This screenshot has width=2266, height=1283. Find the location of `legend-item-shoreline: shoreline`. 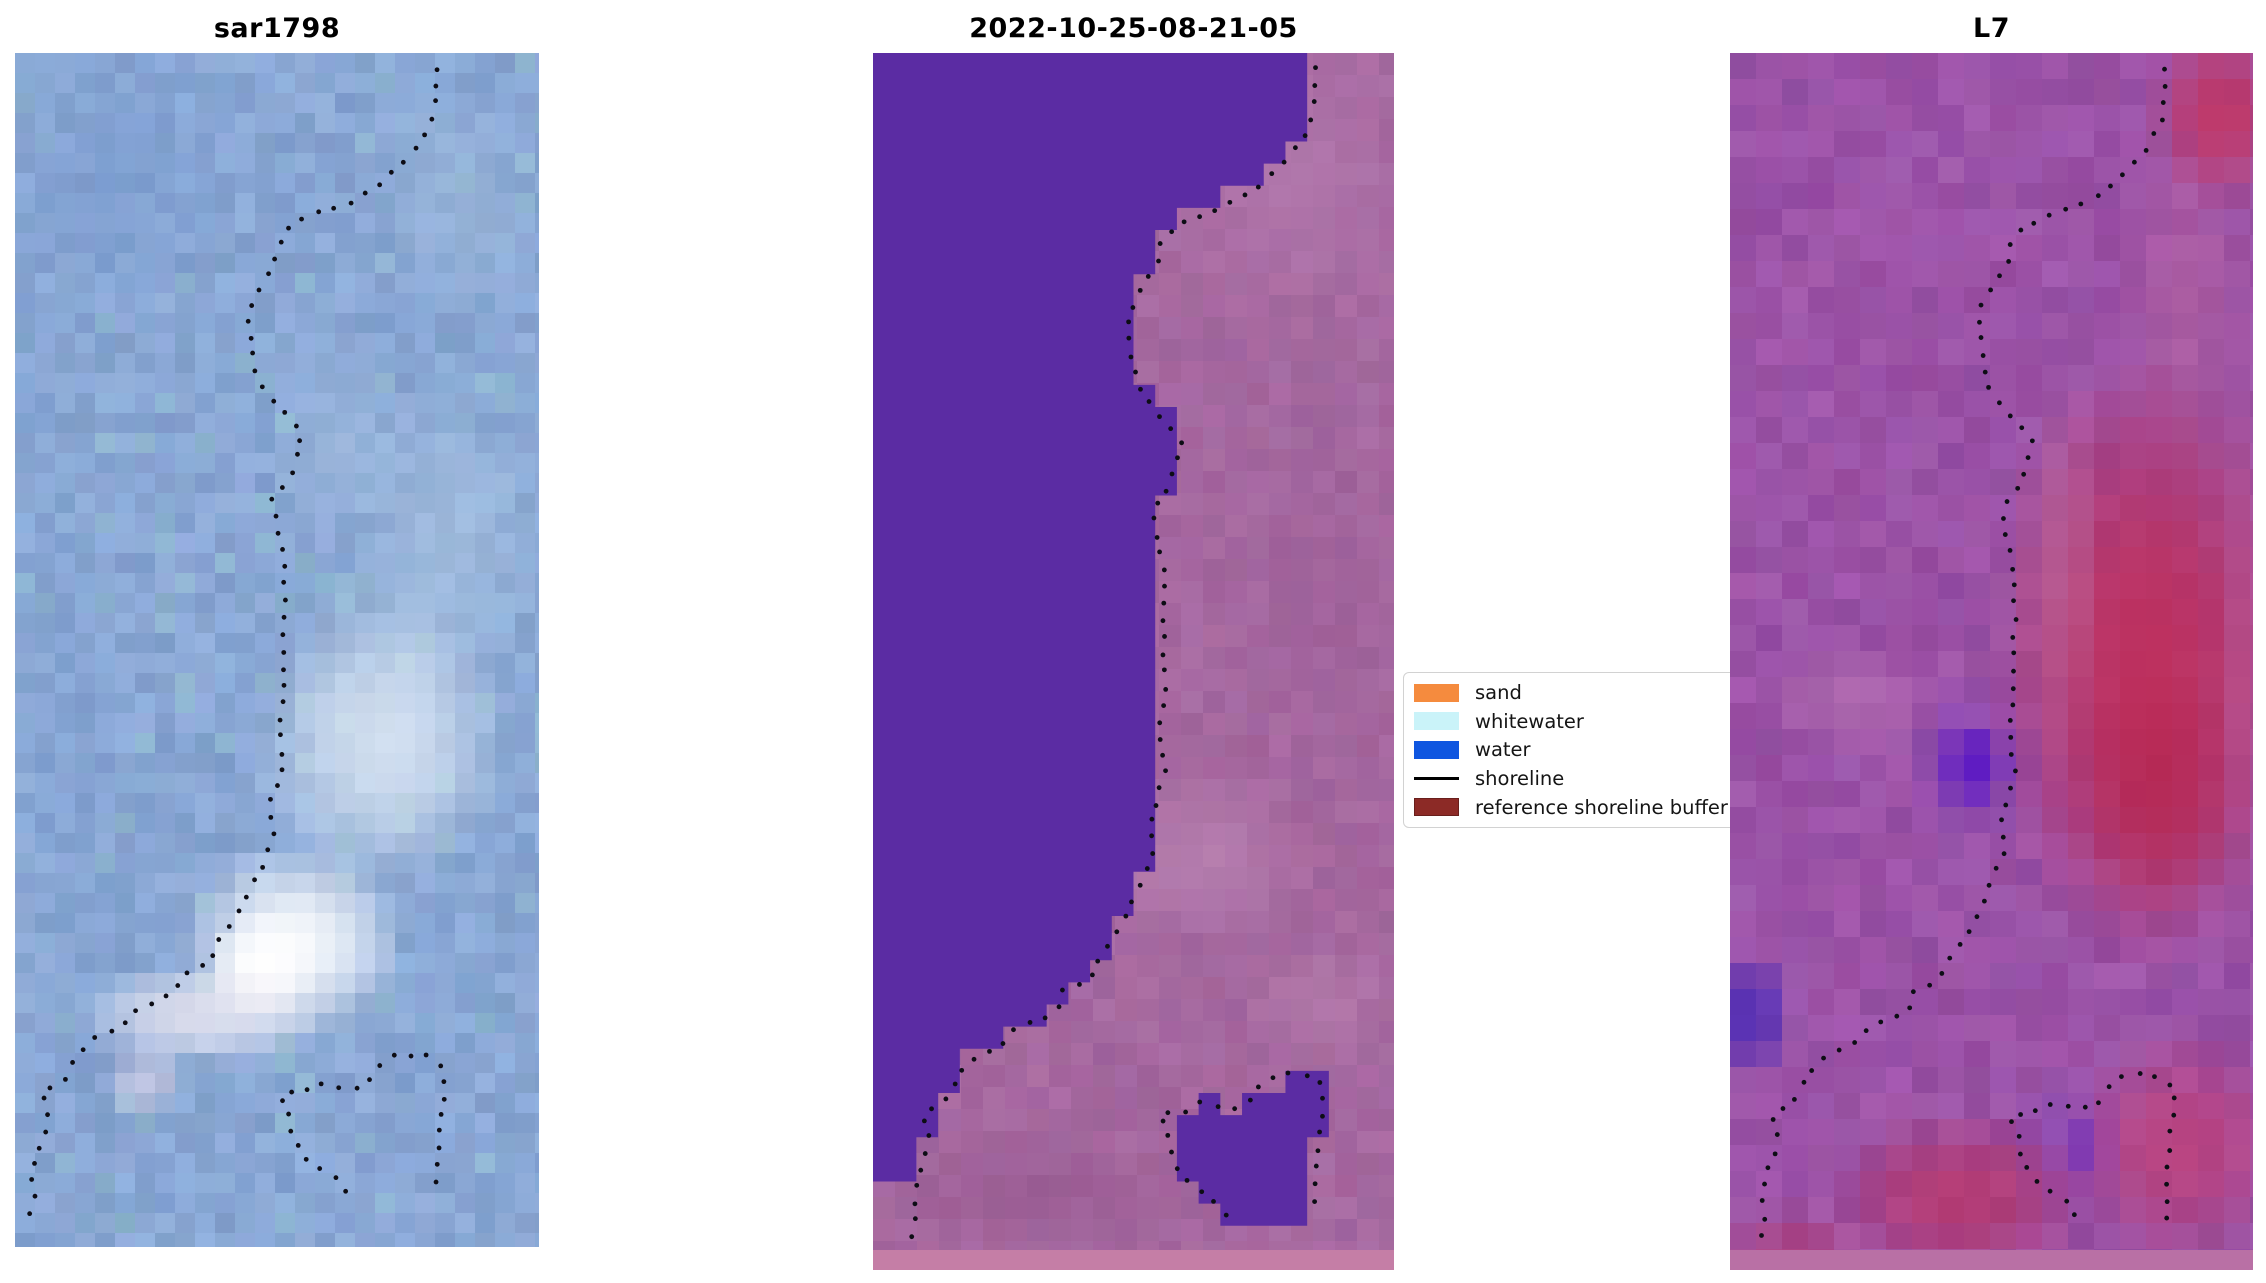

legend-item-shoreline: shoreline is located at coordinates (1603, 779).